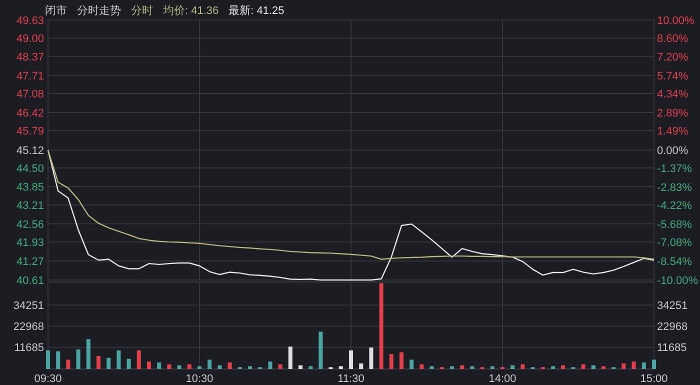 This screenshot has height=385, width=700. I want to click on y-tick-label: 22968, so click(28, 327).